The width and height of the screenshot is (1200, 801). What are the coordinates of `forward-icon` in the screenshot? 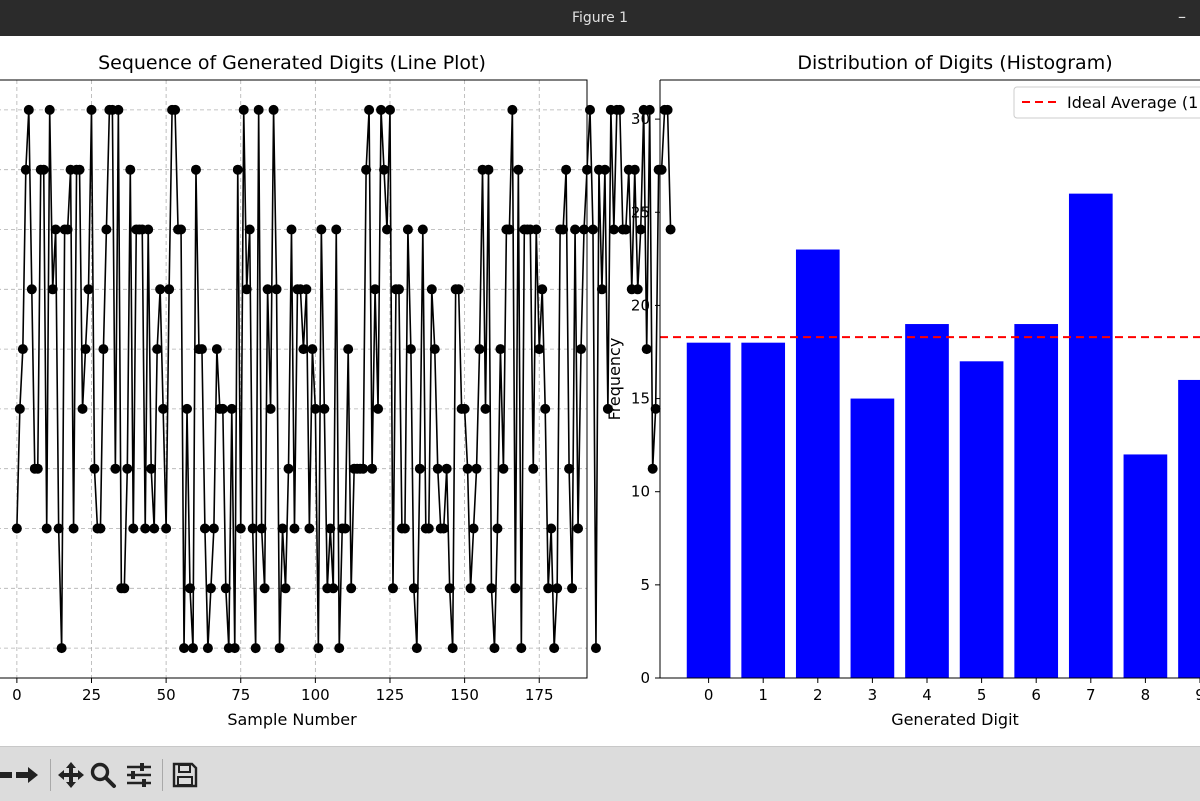 It's located at (27, 775).